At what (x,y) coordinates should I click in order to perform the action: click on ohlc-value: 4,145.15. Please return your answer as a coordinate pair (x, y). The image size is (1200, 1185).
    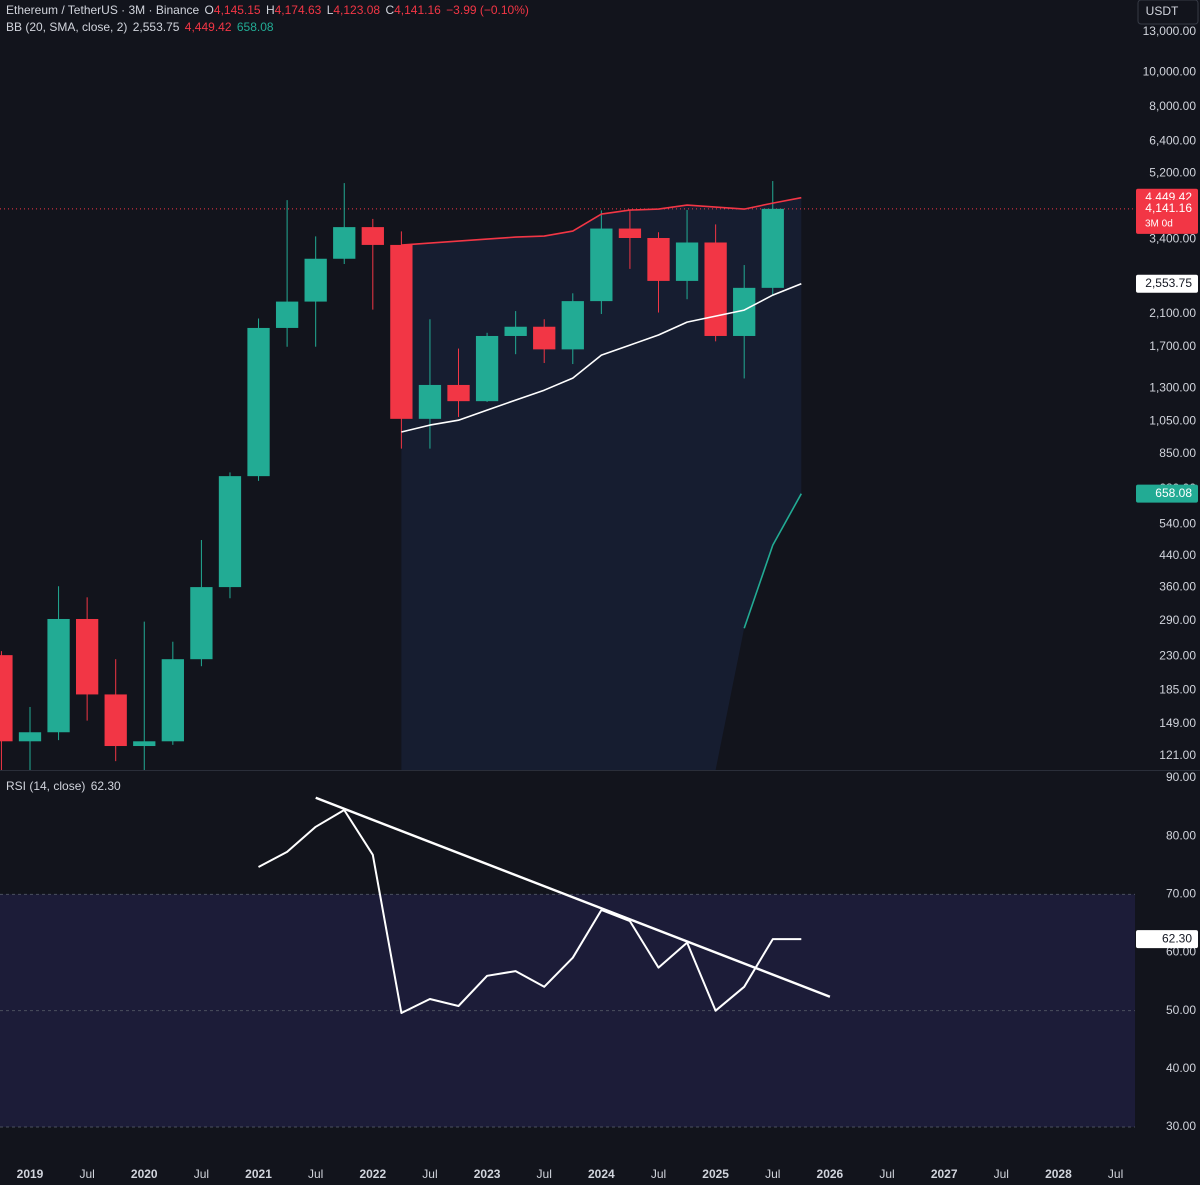
    Looking at the image, I should click on (237, 10).